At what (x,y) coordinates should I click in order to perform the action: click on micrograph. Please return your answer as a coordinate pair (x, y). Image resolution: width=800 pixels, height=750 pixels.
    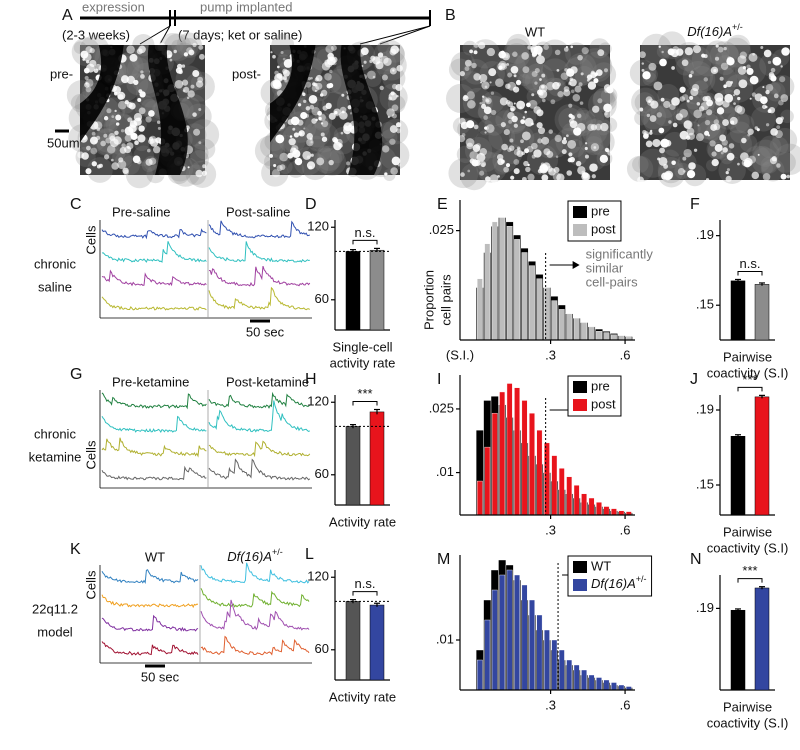
    Looking at the image, I should click on (531, 112).